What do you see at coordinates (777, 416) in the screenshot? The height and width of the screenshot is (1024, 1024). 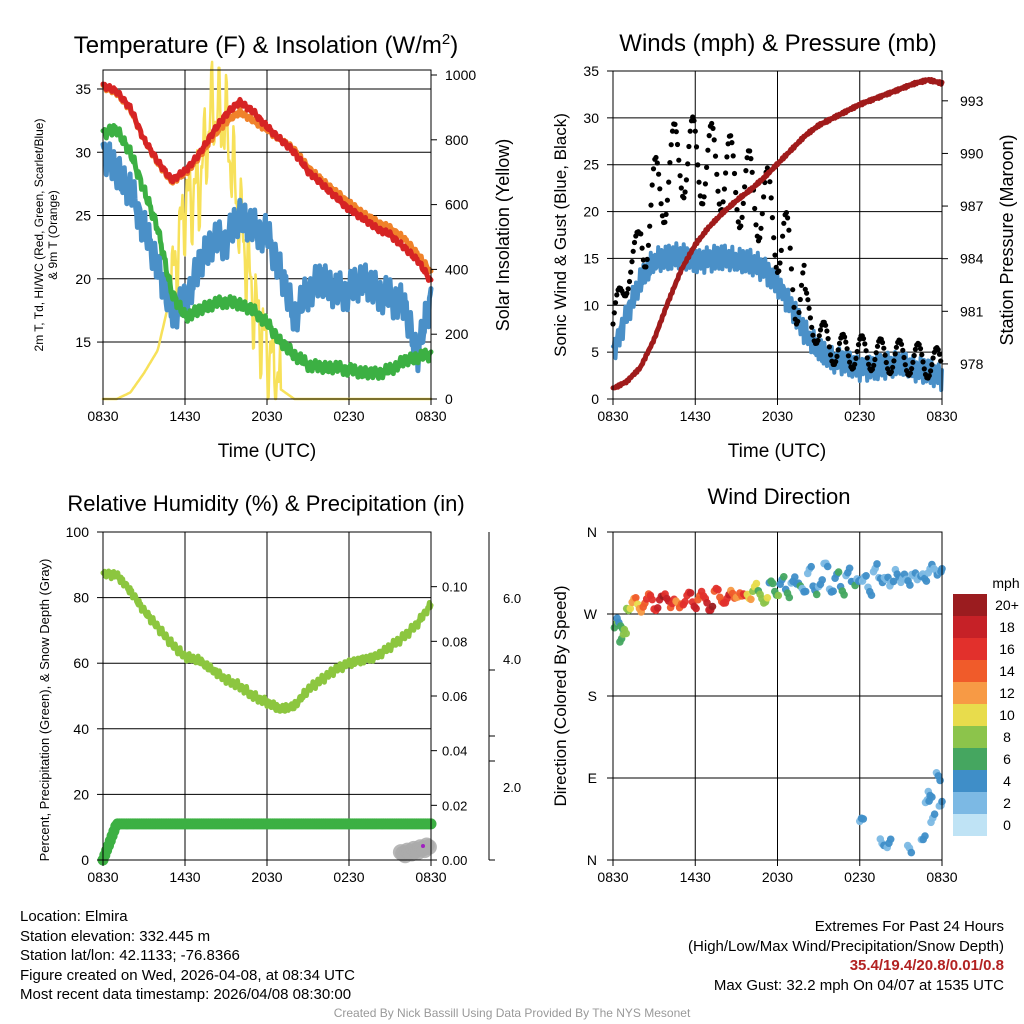 I see `winds-xtick-label: 2030` at bounding box center [777, 416].